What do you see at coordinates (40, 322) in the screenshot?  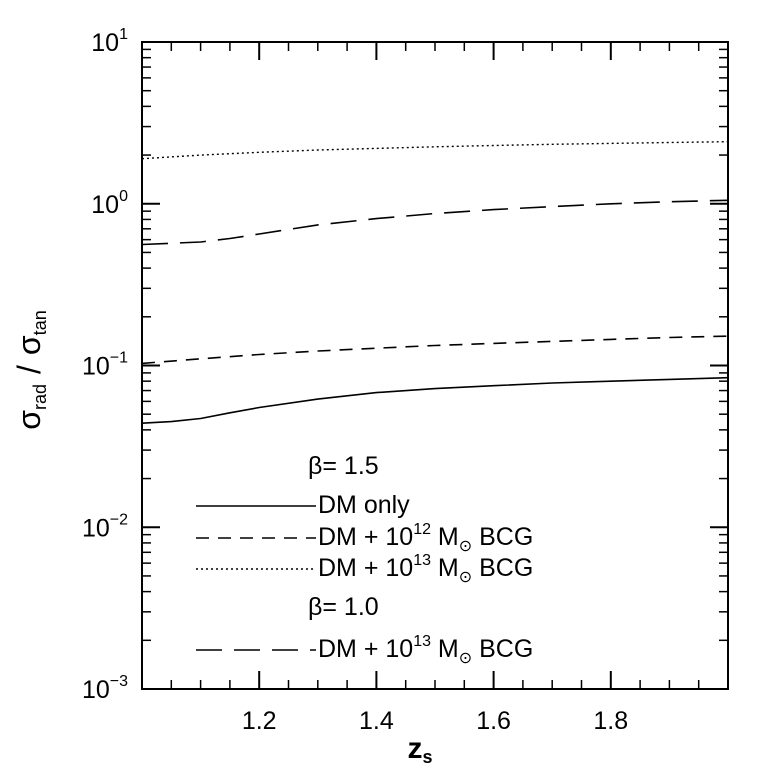 I see `y-axis-label-den-sub: tan` at bounding box center [40, 322].